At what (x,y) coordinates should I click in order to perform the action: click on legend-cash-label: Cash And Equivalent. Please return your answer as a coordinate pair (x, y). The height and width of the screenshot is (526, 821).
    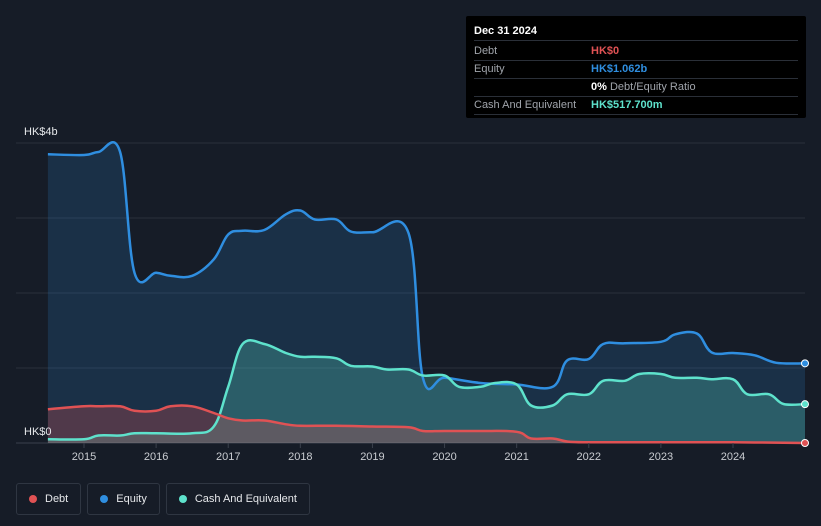
    Looking at the image, I should click on (245, 499).